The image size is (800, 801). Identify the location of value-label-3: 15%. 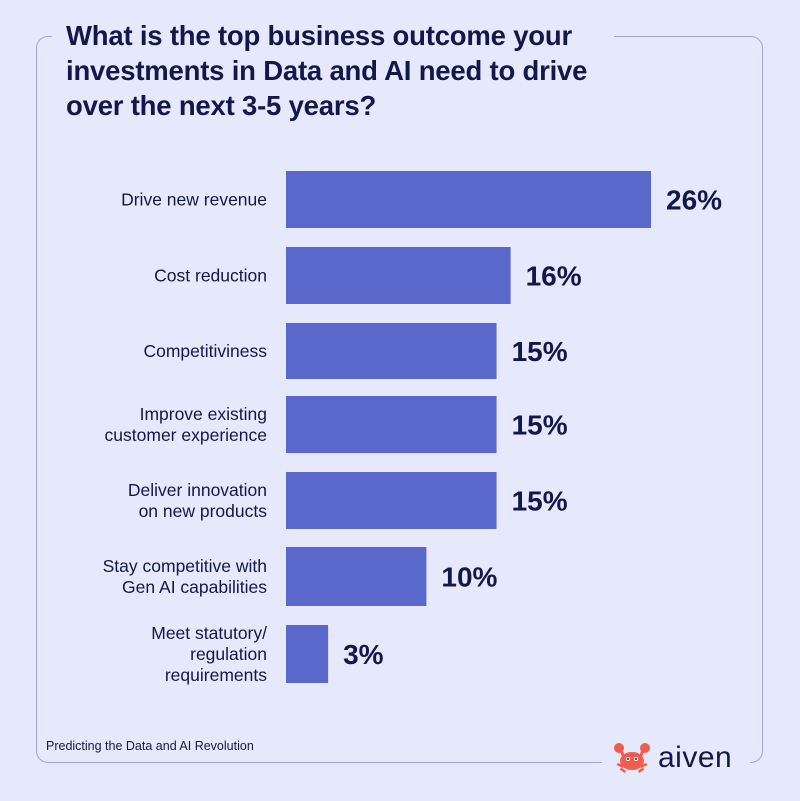
(540, 351).